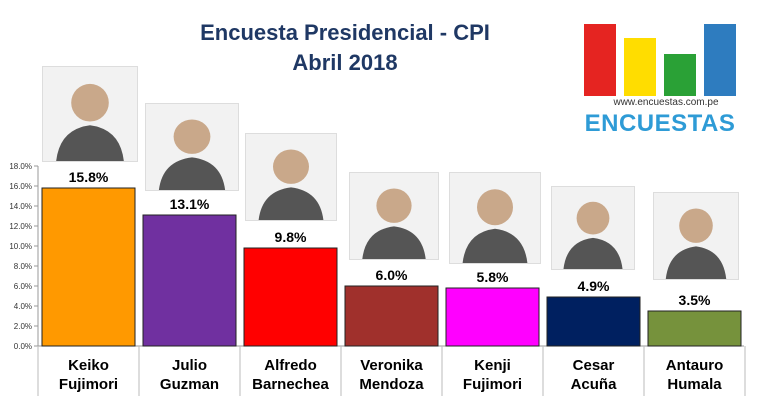 The image size is (768, 415). Describe the element at coordinates (600, 60) in the screenshot. I see `logo-bar-red` at that location.